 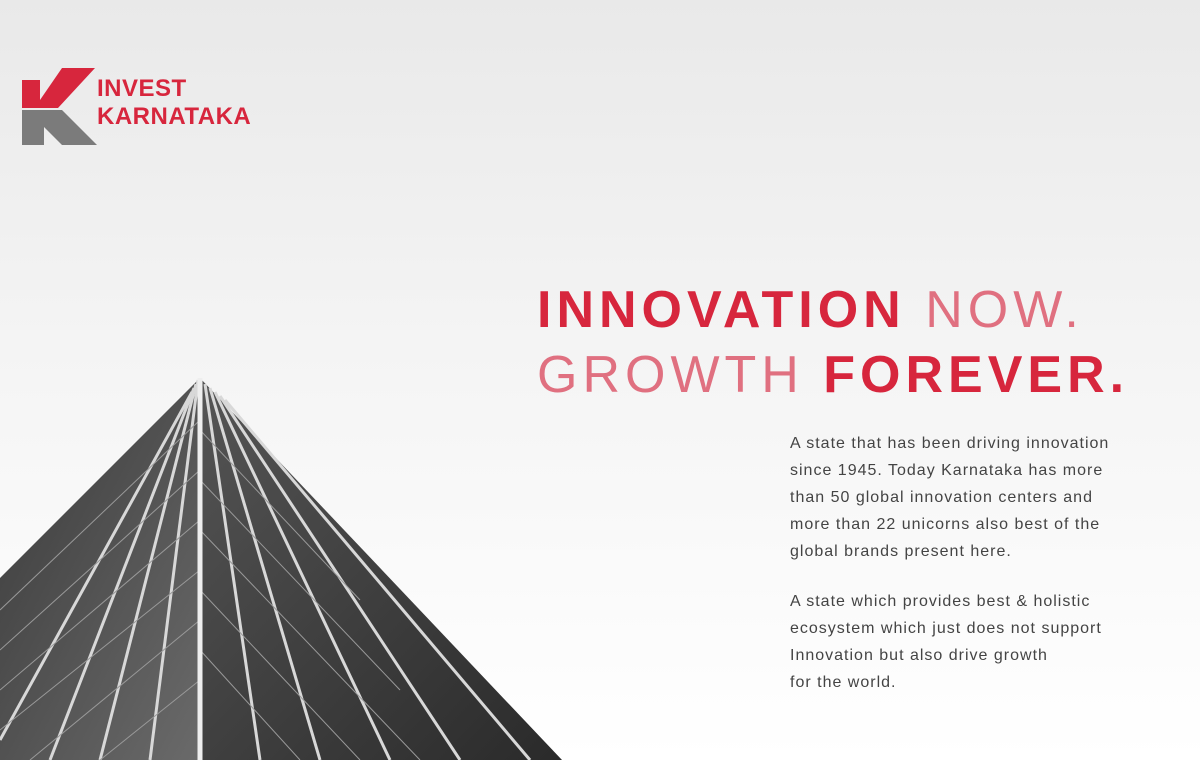 What do you see at coordinates (919, 655) in the screenshot?
I see `paragraph-line: Innovation but also drive growth` at bounding box center [919, 655].